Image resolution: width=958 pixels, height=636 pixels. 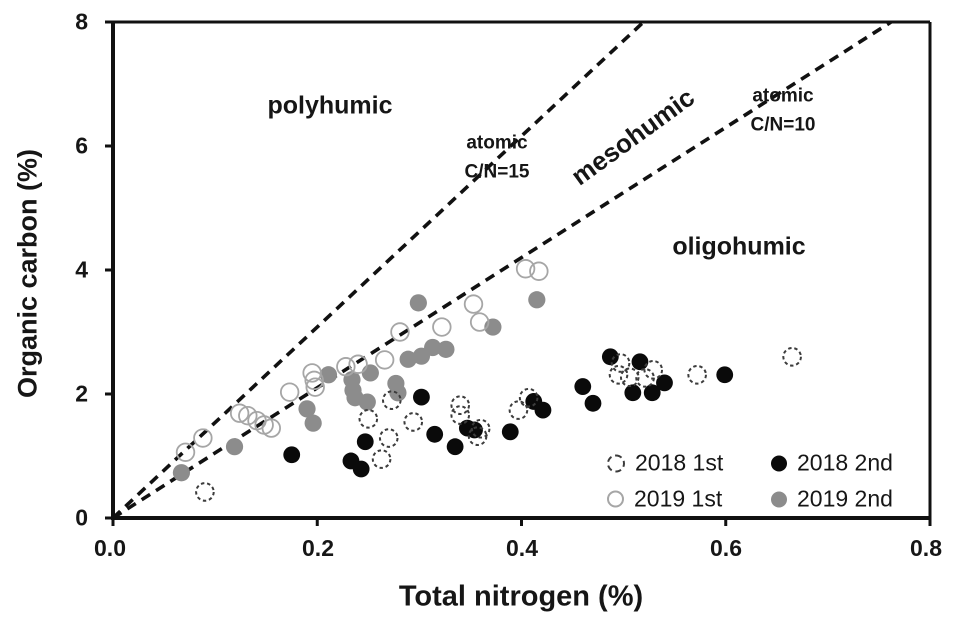 What do you see at coordinates (81, 145) in the screenshot?
I see `y-tick-label-6: 6` at bounding box center [81, 145].